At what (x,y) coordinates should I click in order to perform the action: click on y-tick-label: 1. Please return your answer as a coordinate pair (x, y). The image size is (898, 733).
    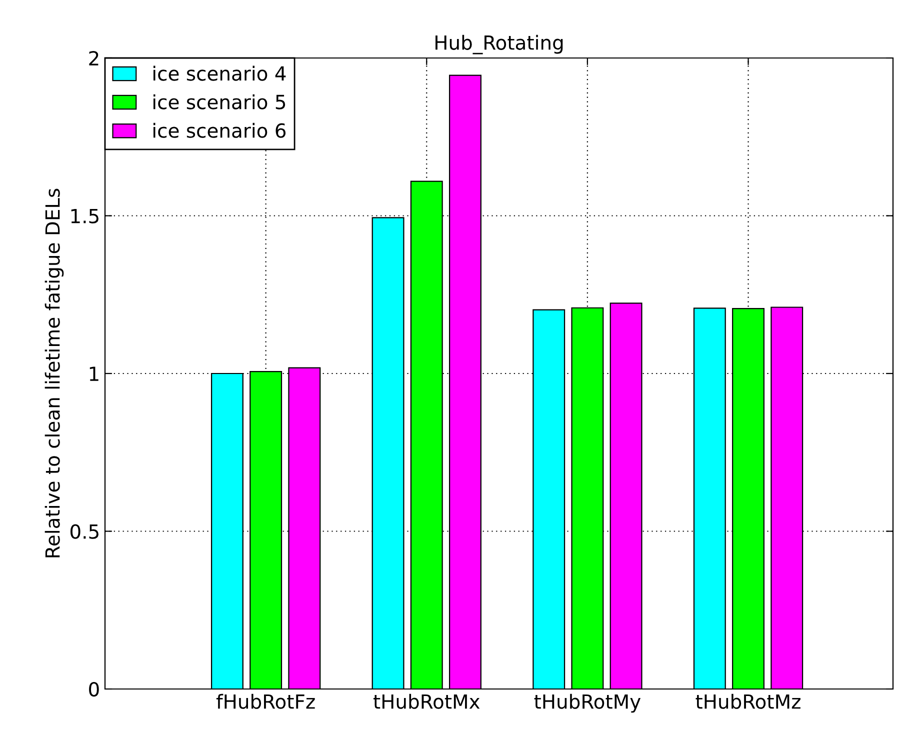
    Looking at the image, I should click on (94, 373).